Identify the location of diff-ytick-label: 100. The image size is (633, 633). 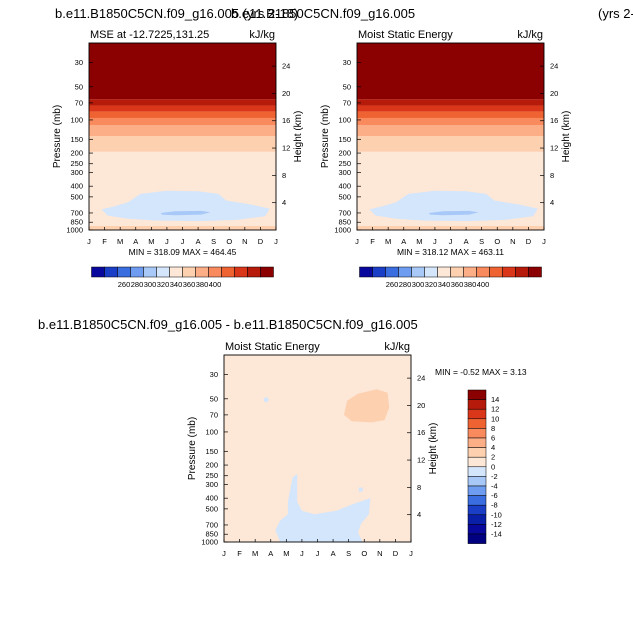
(211, 431).